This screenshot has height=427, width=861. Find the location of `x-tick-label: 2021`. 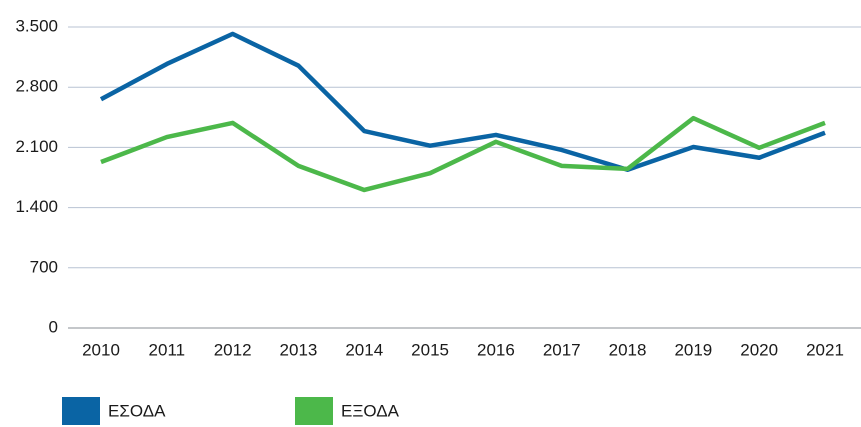

x-tick-label: 2021 is located at coordinates (825, 349).